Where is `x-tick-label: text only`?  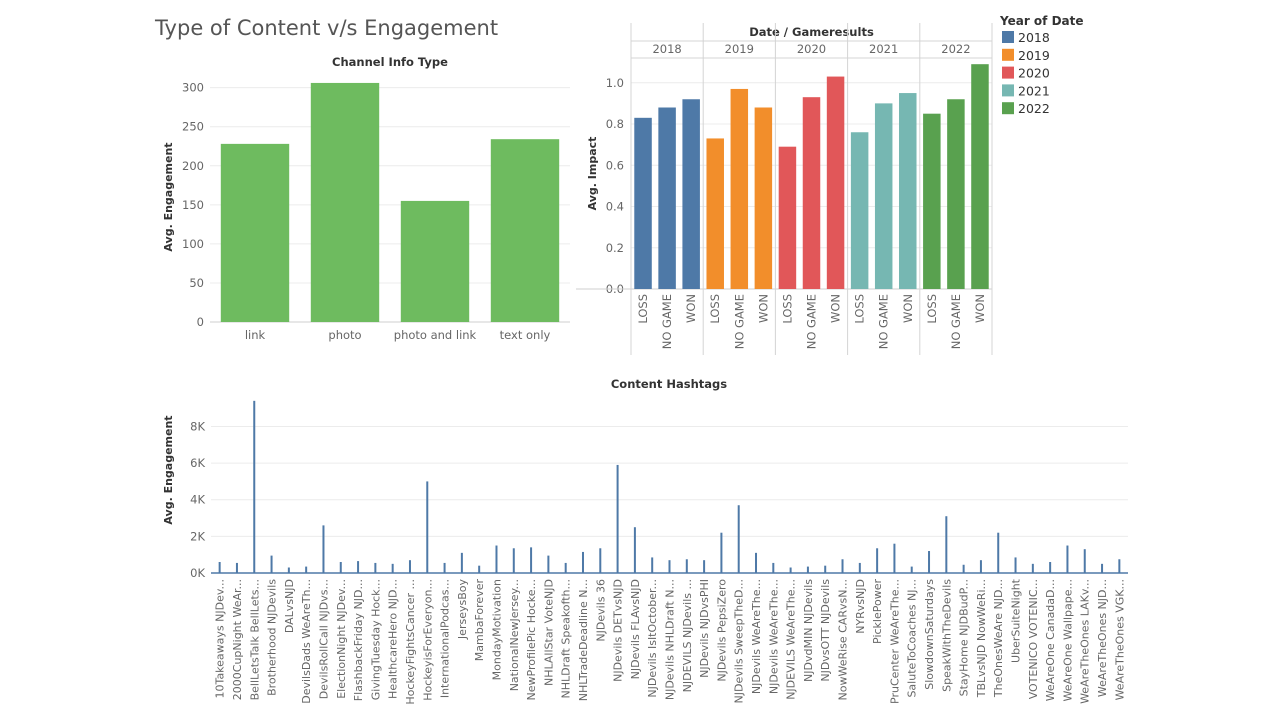
x-tick-label: text only is located at coordinates (525, 335).